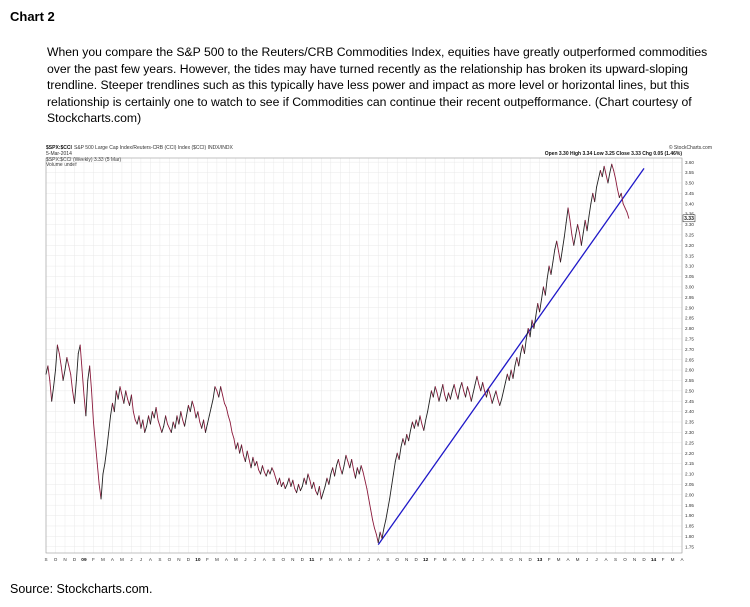  Describe the element at coordinates (32, 16) in the screenshot. I see `chart-heading: Chart 2` at that location.